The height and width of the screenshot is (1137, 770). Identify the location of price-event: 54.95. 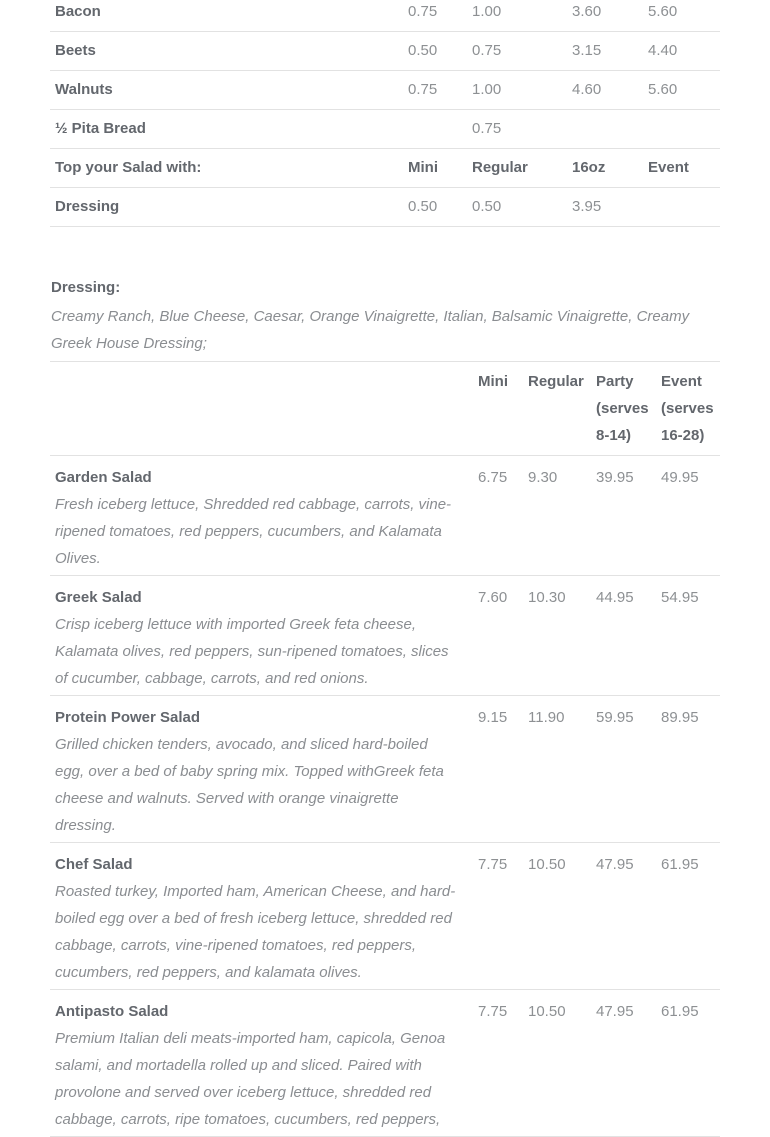
(685, 635).